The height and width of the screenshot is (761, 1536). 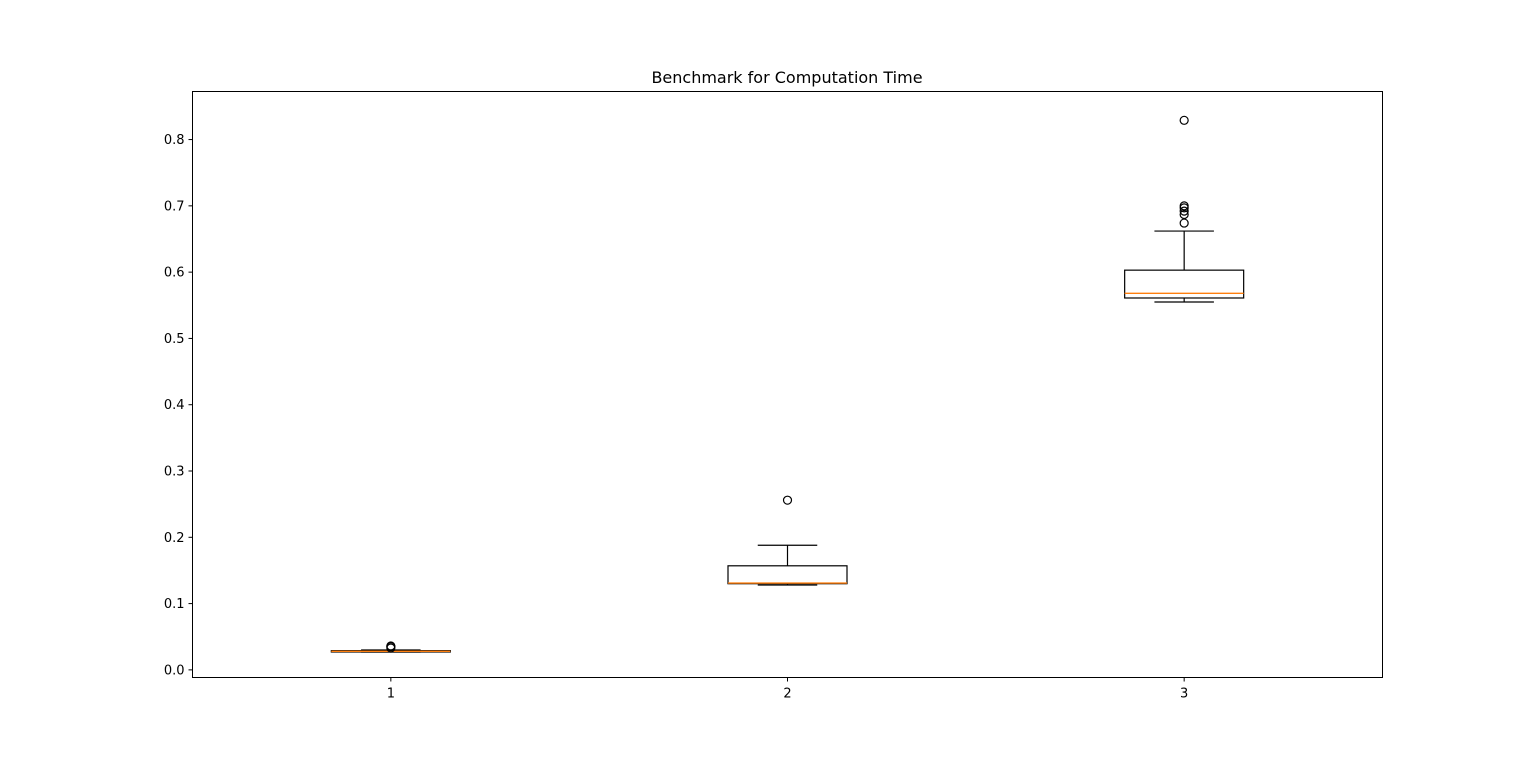 What do you see at coordinates (1184, 284) in the screenshot?
I see `iqr-box` at bounding box center [1184, 284].